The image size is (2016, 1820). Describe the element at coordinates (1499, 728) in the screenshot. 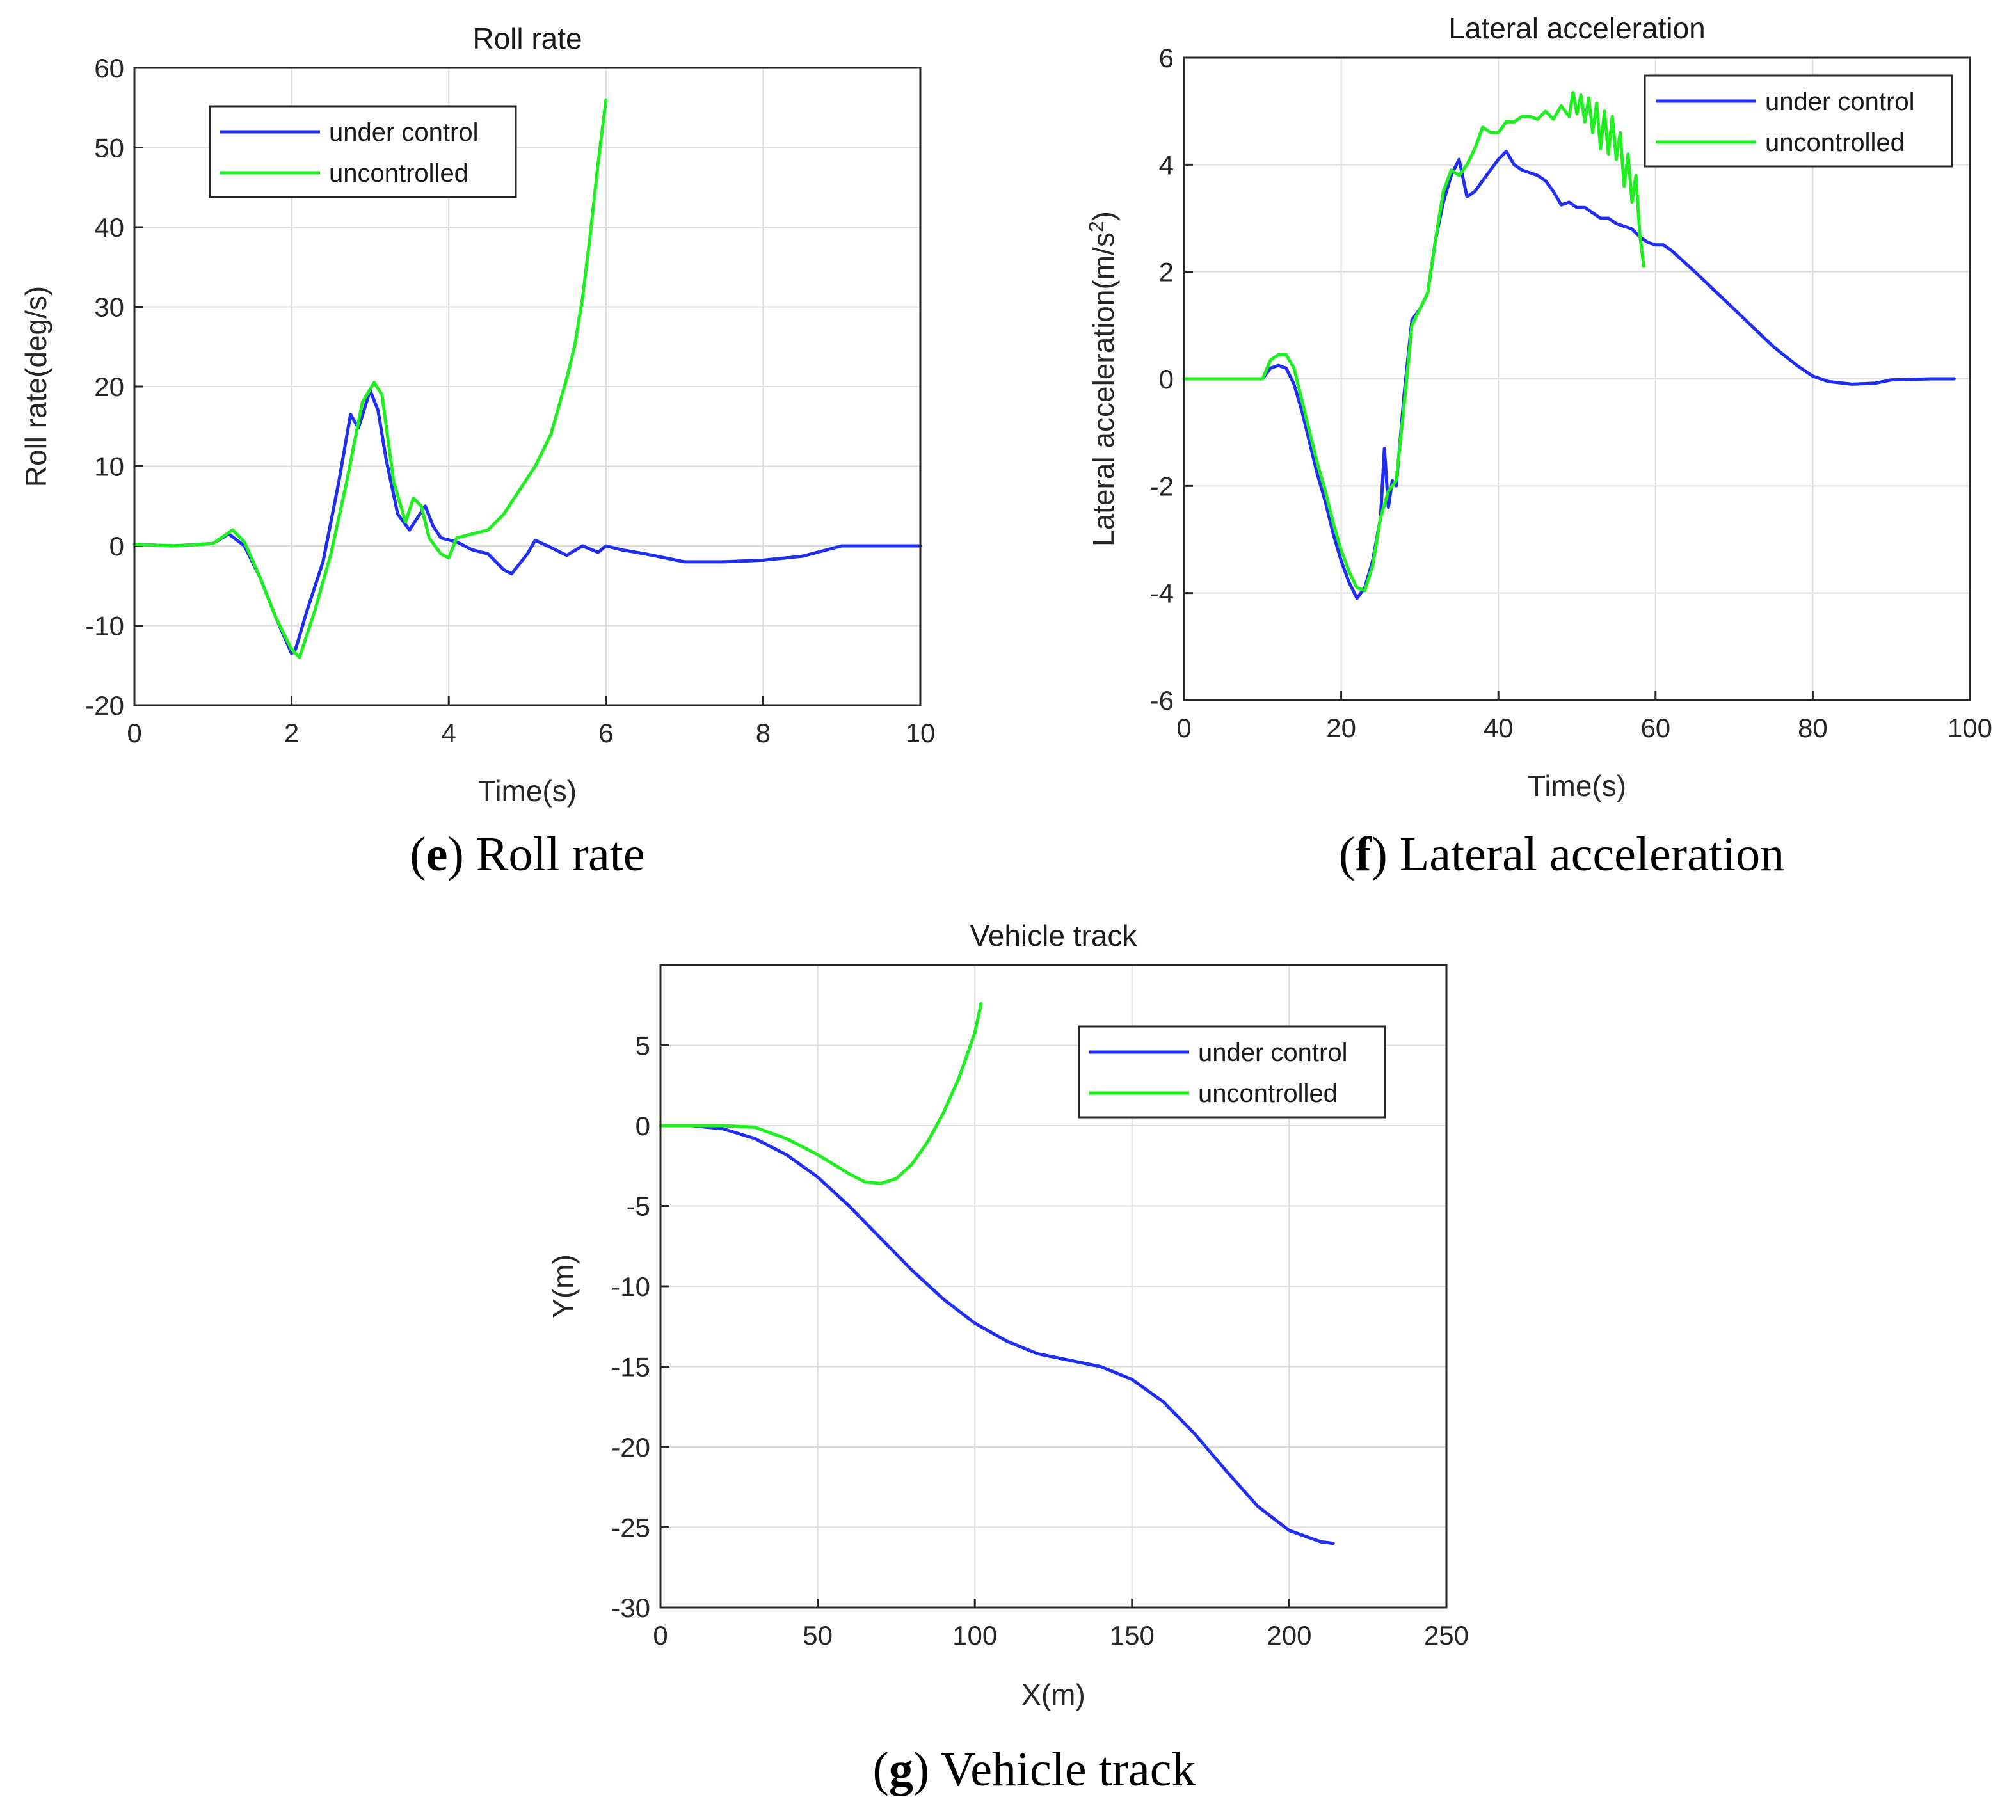

I see `lateral-acceleration-x-tick-label: 40` at that location.